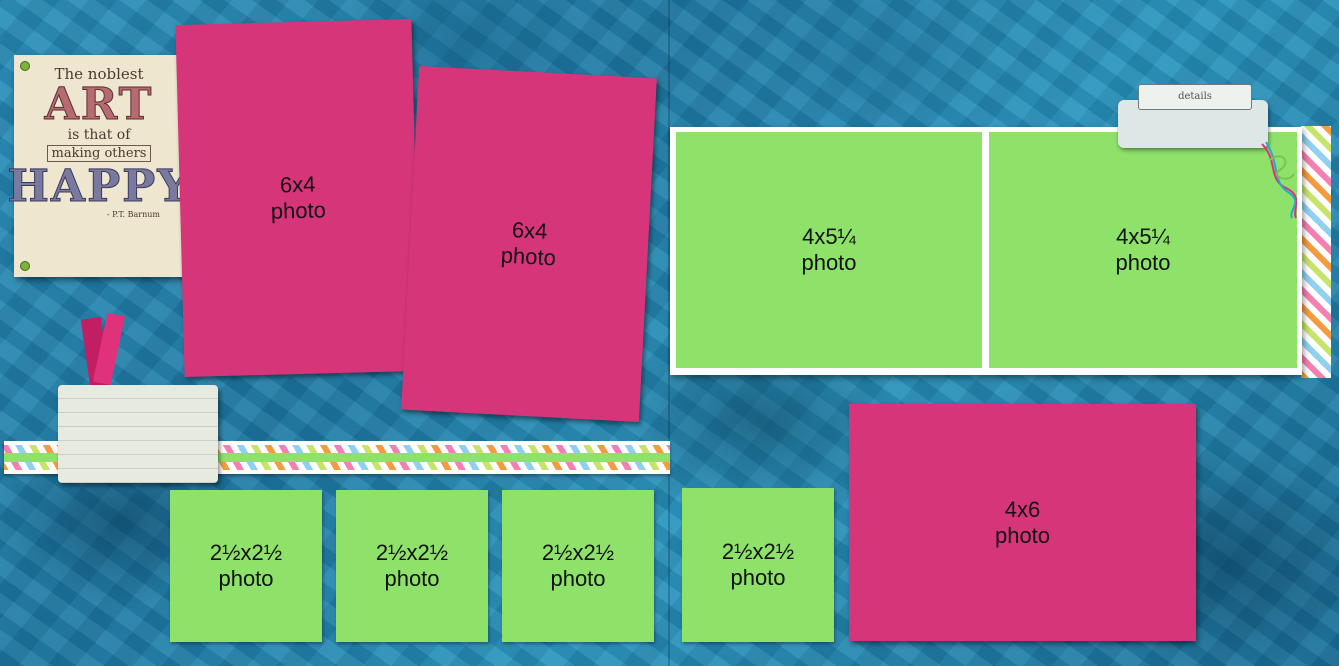  Describe the element at coordinates (99, 135) in the screenshot. I see `quote-line: is that of` at that location.